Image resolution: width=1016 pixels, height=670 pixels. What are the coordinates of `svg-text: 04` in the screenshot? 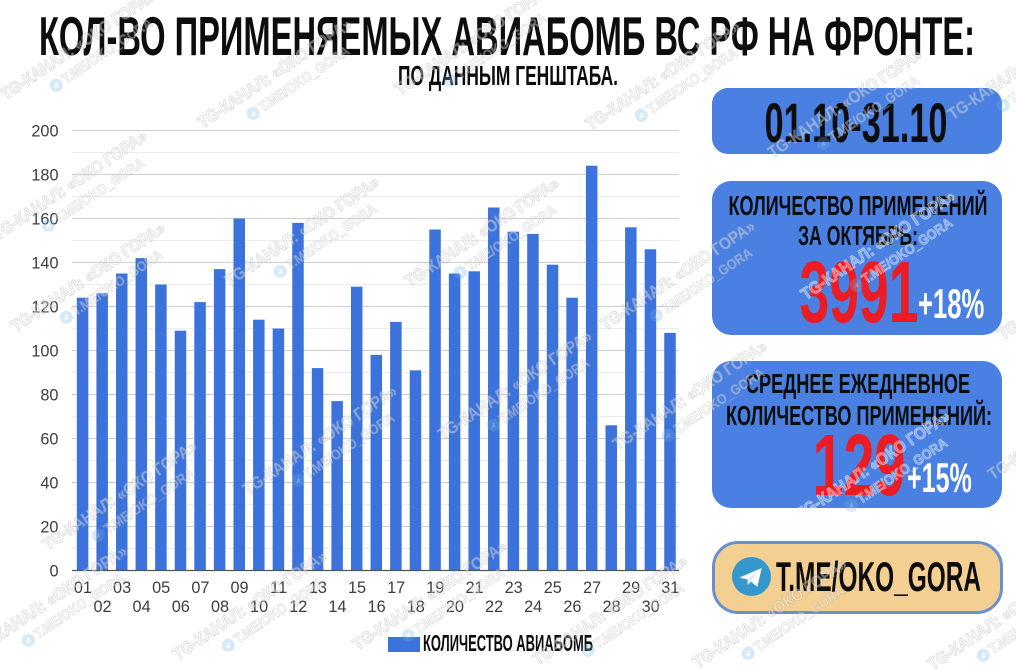 It's located at (142, 607).